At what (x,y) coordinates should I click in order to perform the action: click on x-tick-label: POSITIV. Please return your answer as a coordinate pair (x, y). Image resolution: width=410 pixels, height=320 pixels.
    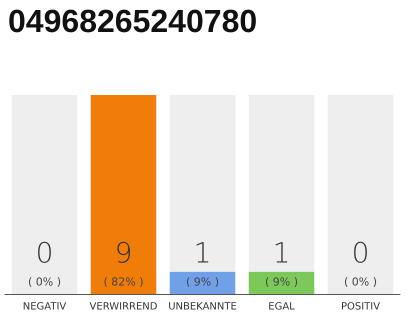
    Looking at the image, I should click on (360, 307).